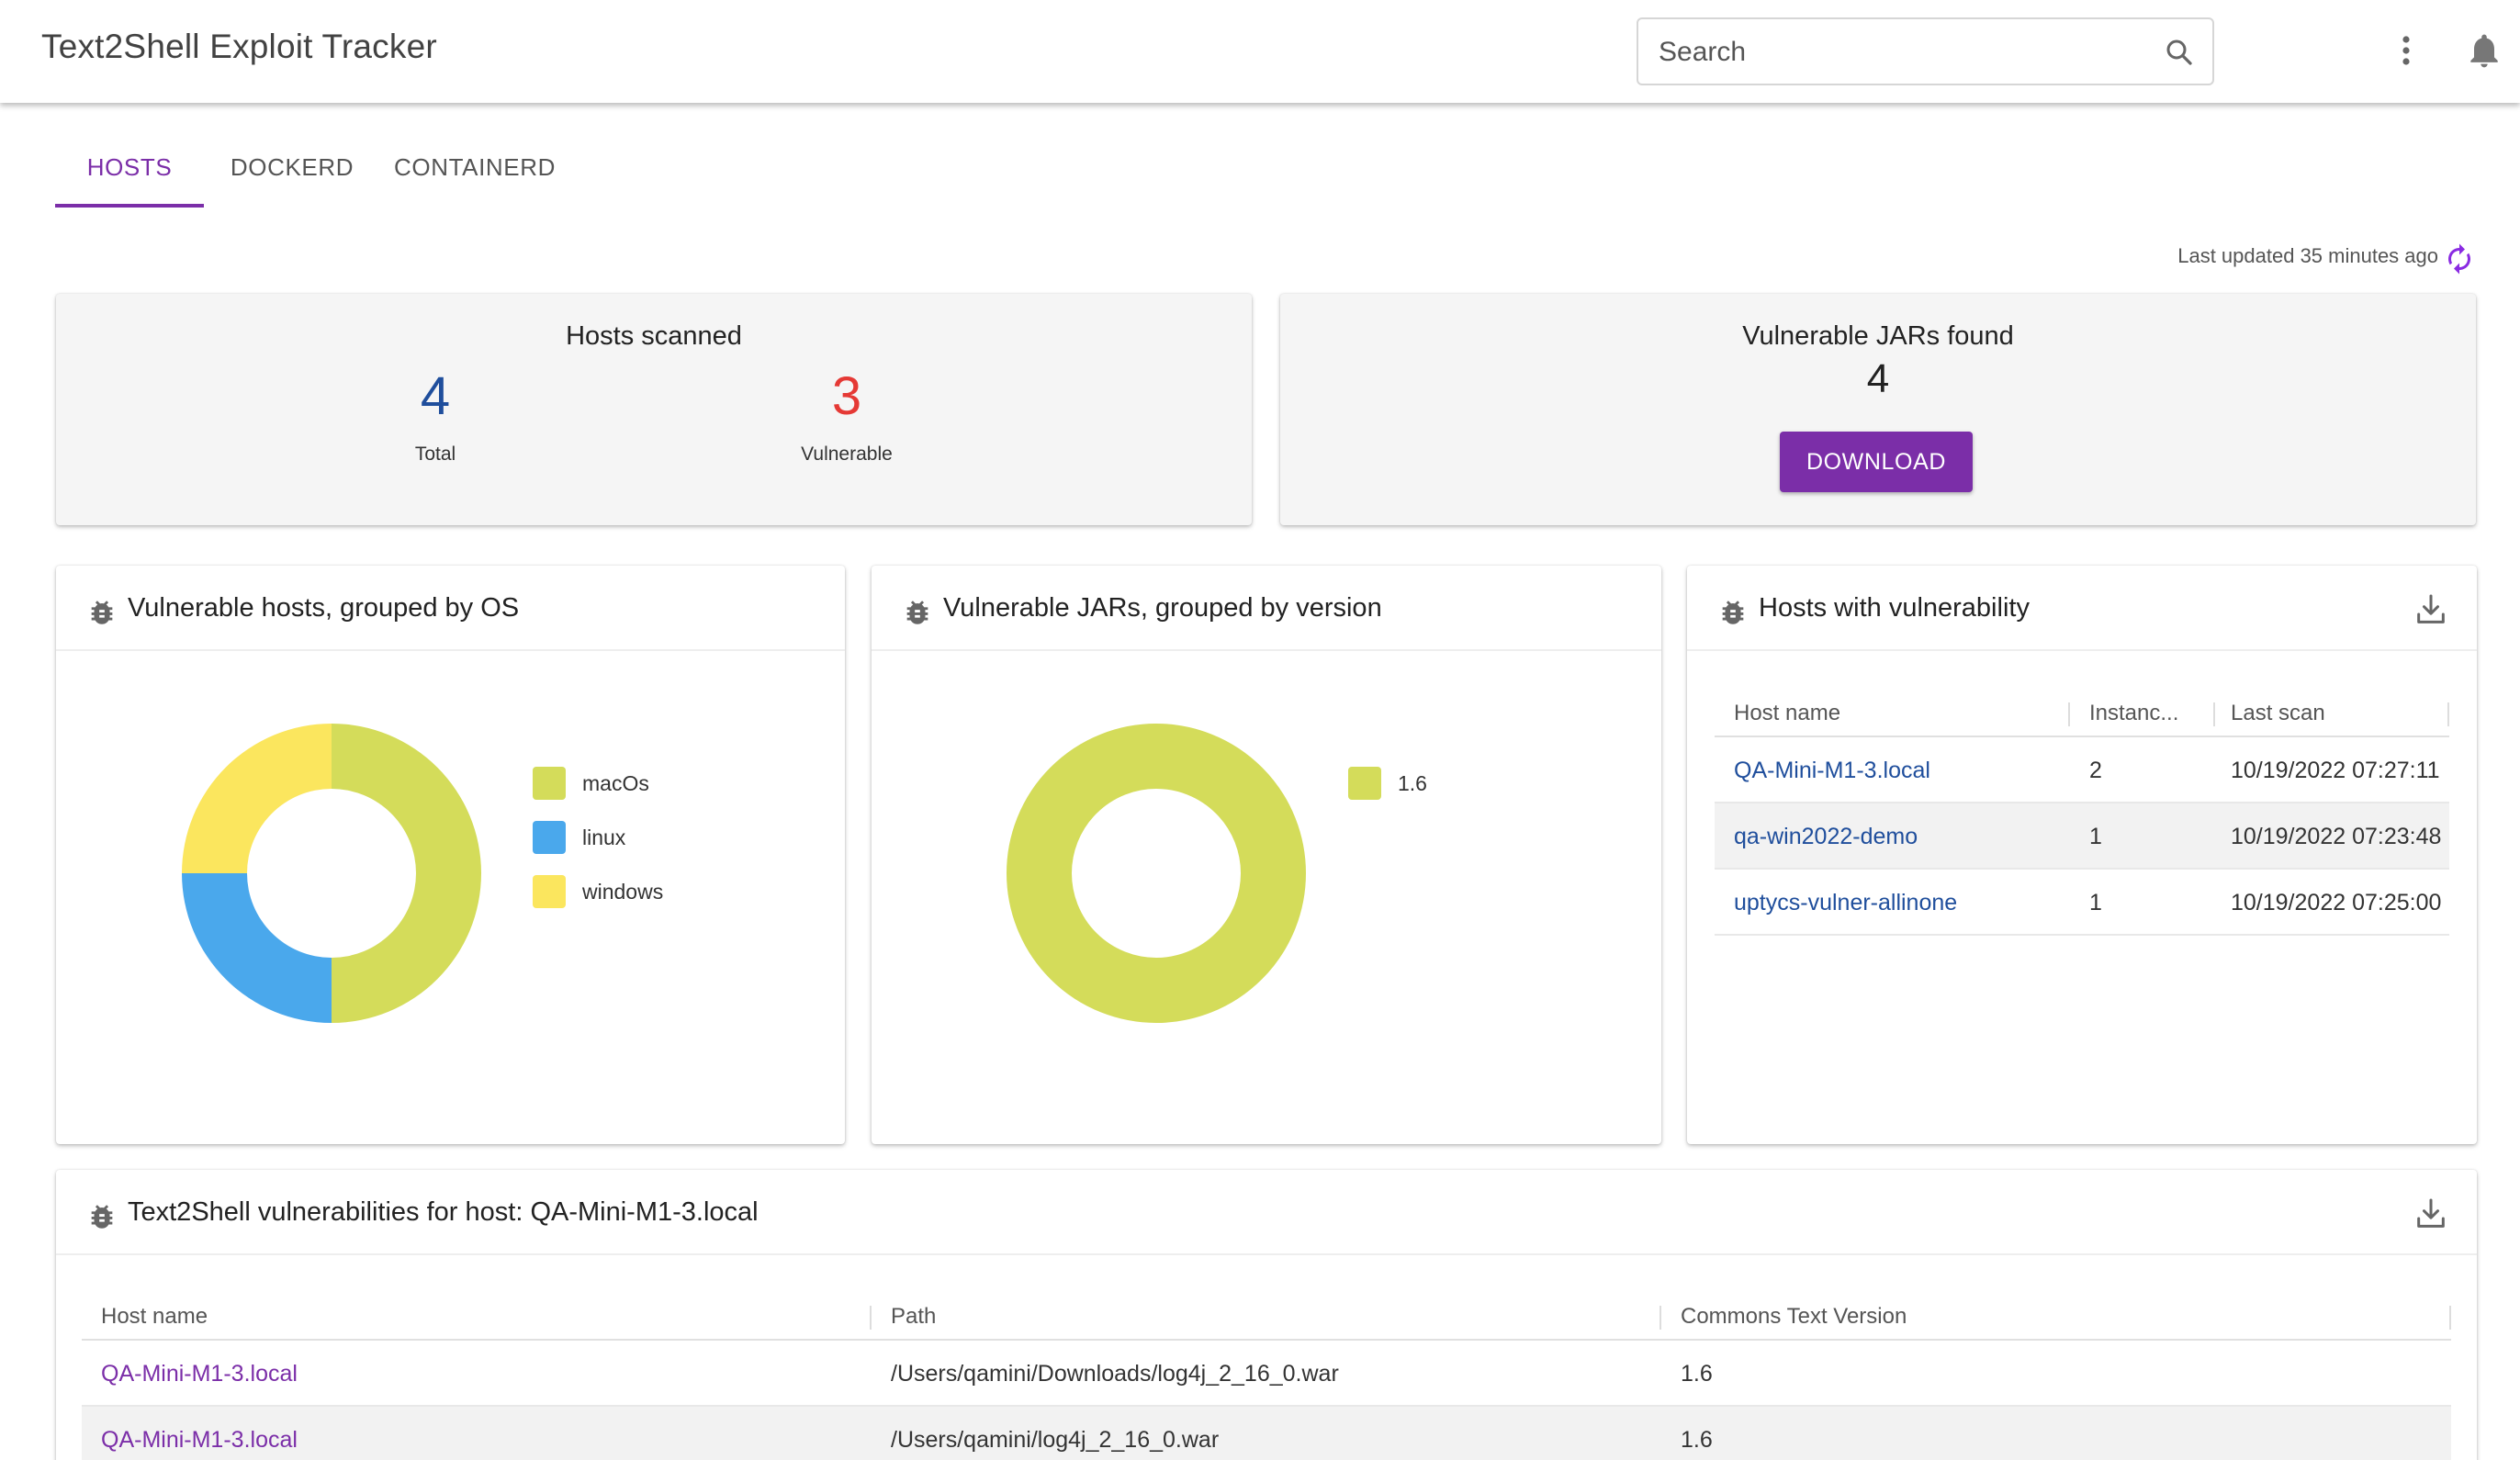 This screenshot has width=2520, height=1460. What do you see at coordinates (615, 783) in the screenshot?
I see `legend-label: macOs` at bounding box center [615, 783].